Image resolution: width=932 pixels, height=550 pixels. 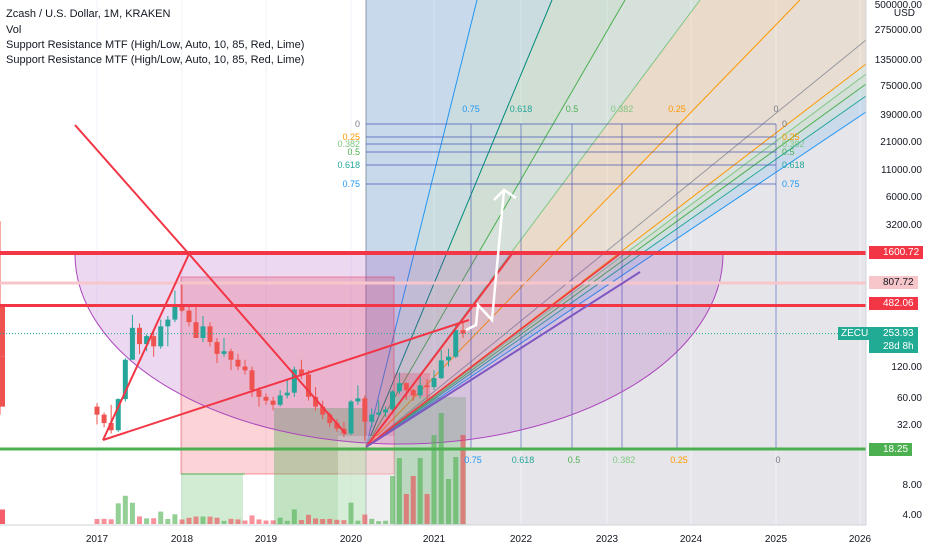 What do you see at coordinates (793, 144) in the screenshot?
I see `fib-label-right: 0.382` at bounding box center [793, 144].